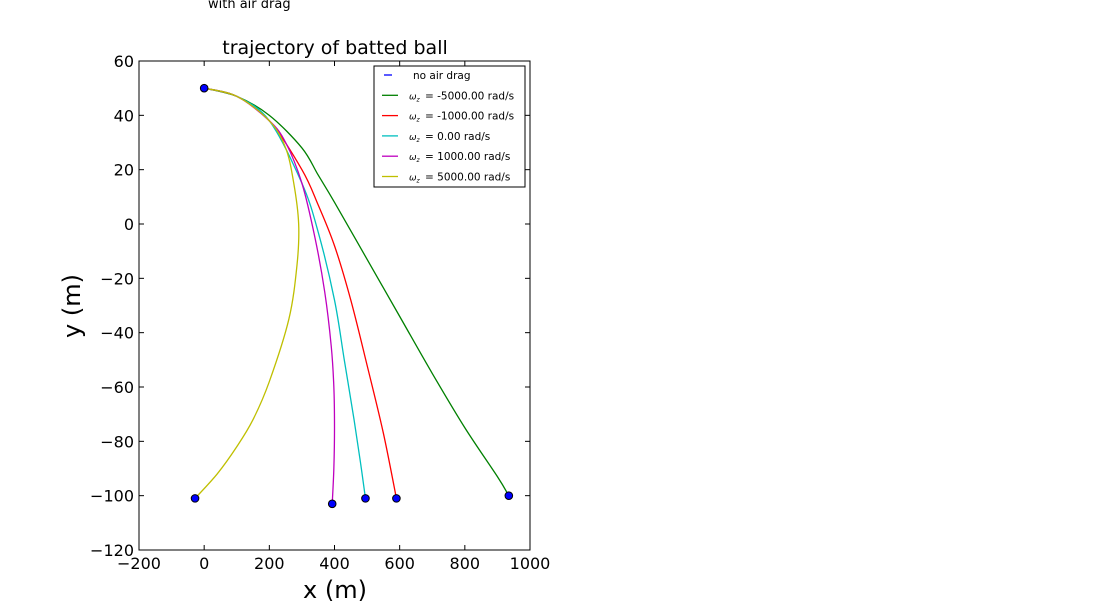 Image resolution: width=1112 pixels, height=612 pixels. I want to click on top-caption: with air drag, so click(249, 6).